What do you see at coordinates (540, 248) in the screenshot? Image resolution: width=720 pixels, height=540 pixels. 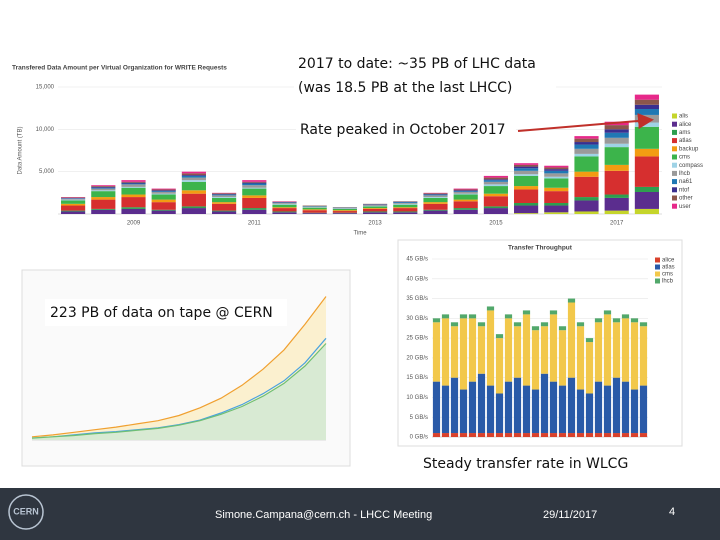 I see `chart-title: Transfer Throughput` at bounding box center [540, 248].